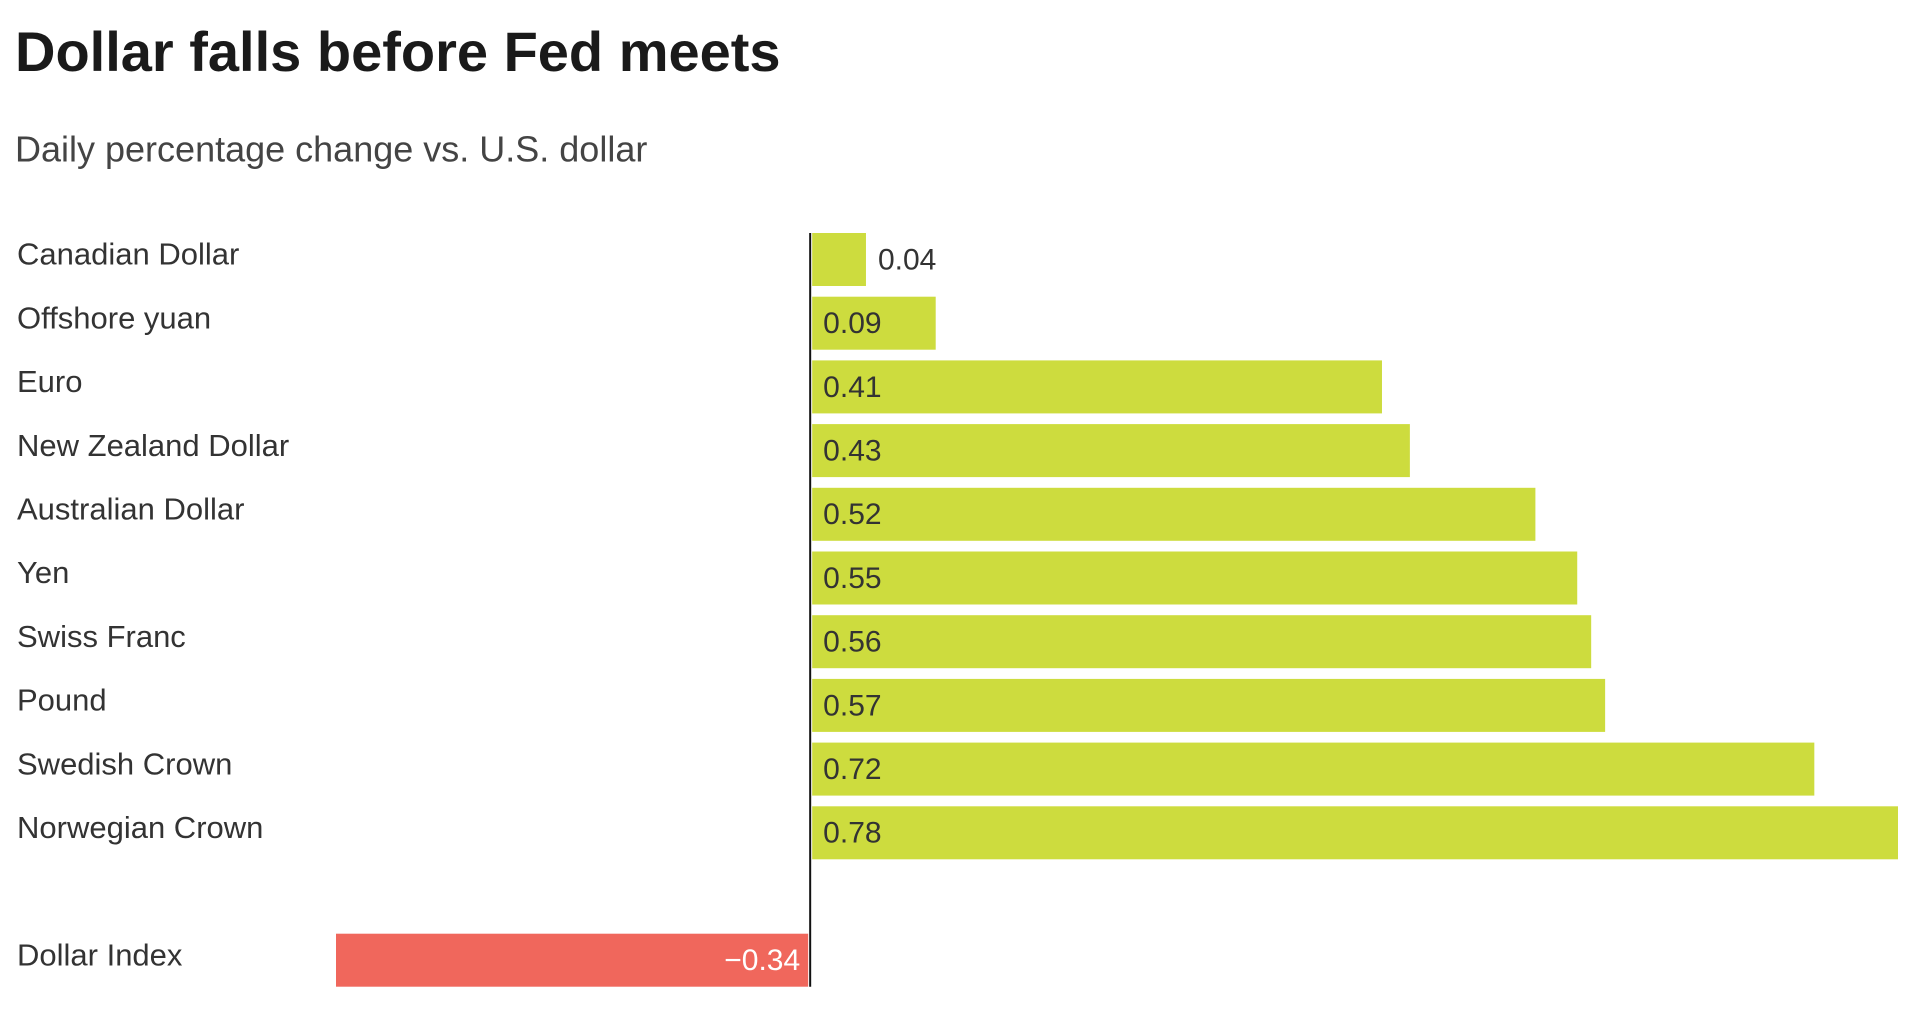 The width and height of the screenshot is (1920, 1012). I want to click on category-label: Swiss Franc, so click(101, 636).